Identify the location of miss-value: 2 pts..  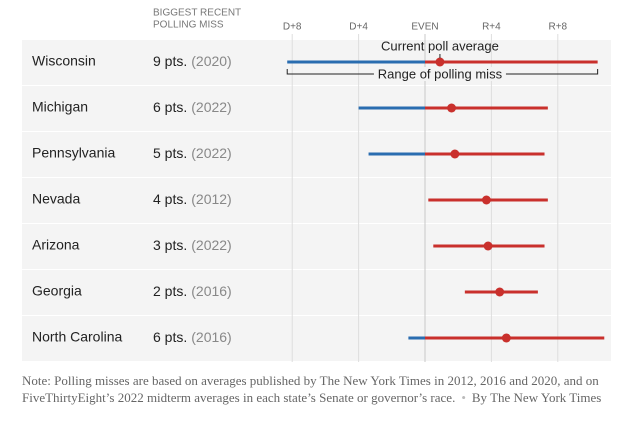
(170, 291).